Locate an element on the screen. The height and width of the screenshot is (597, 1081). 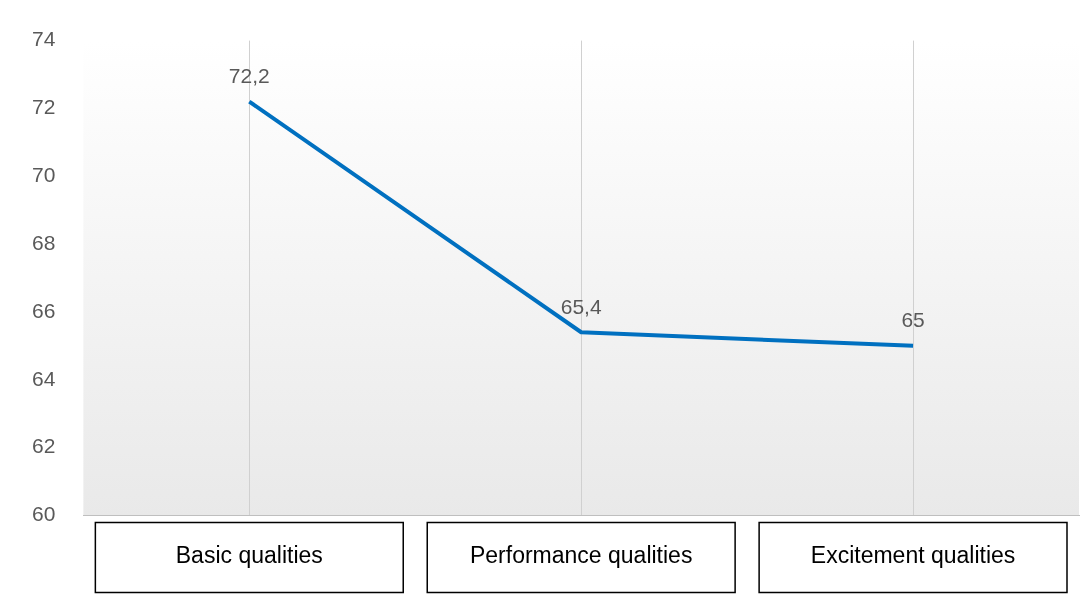
x-tick-label: Performance qualities is located at coordinates (581, 554).